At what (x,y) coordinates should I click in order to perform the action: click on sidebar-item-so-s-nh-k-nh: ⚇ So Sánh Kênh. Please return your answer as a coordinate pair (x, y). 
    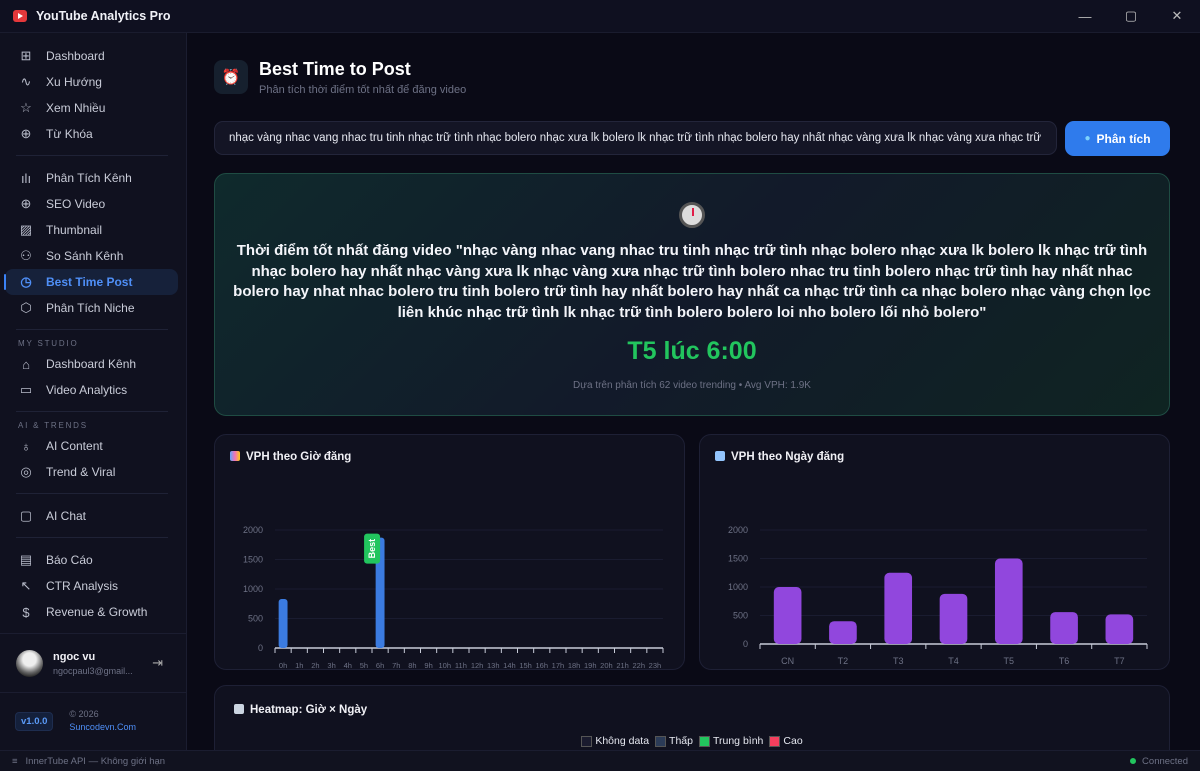
    Looking at the image, I should click on (91, 256).